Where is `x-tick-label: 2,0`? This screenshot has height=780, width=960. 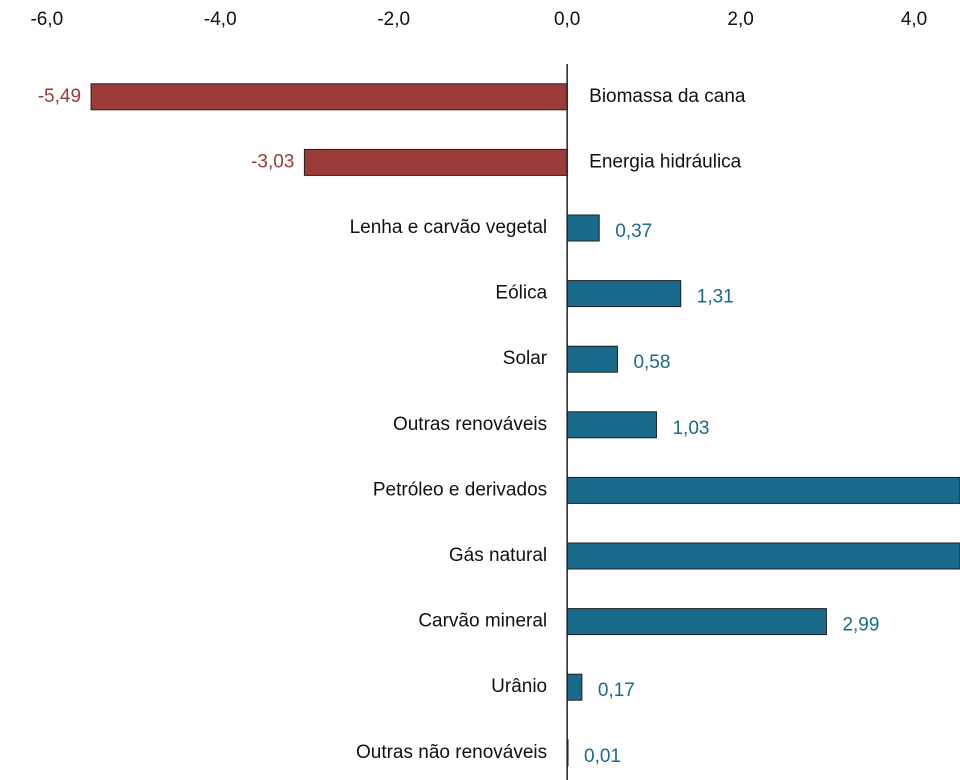
x-tick-label: 2,0 is located at coordinates (740, 19).